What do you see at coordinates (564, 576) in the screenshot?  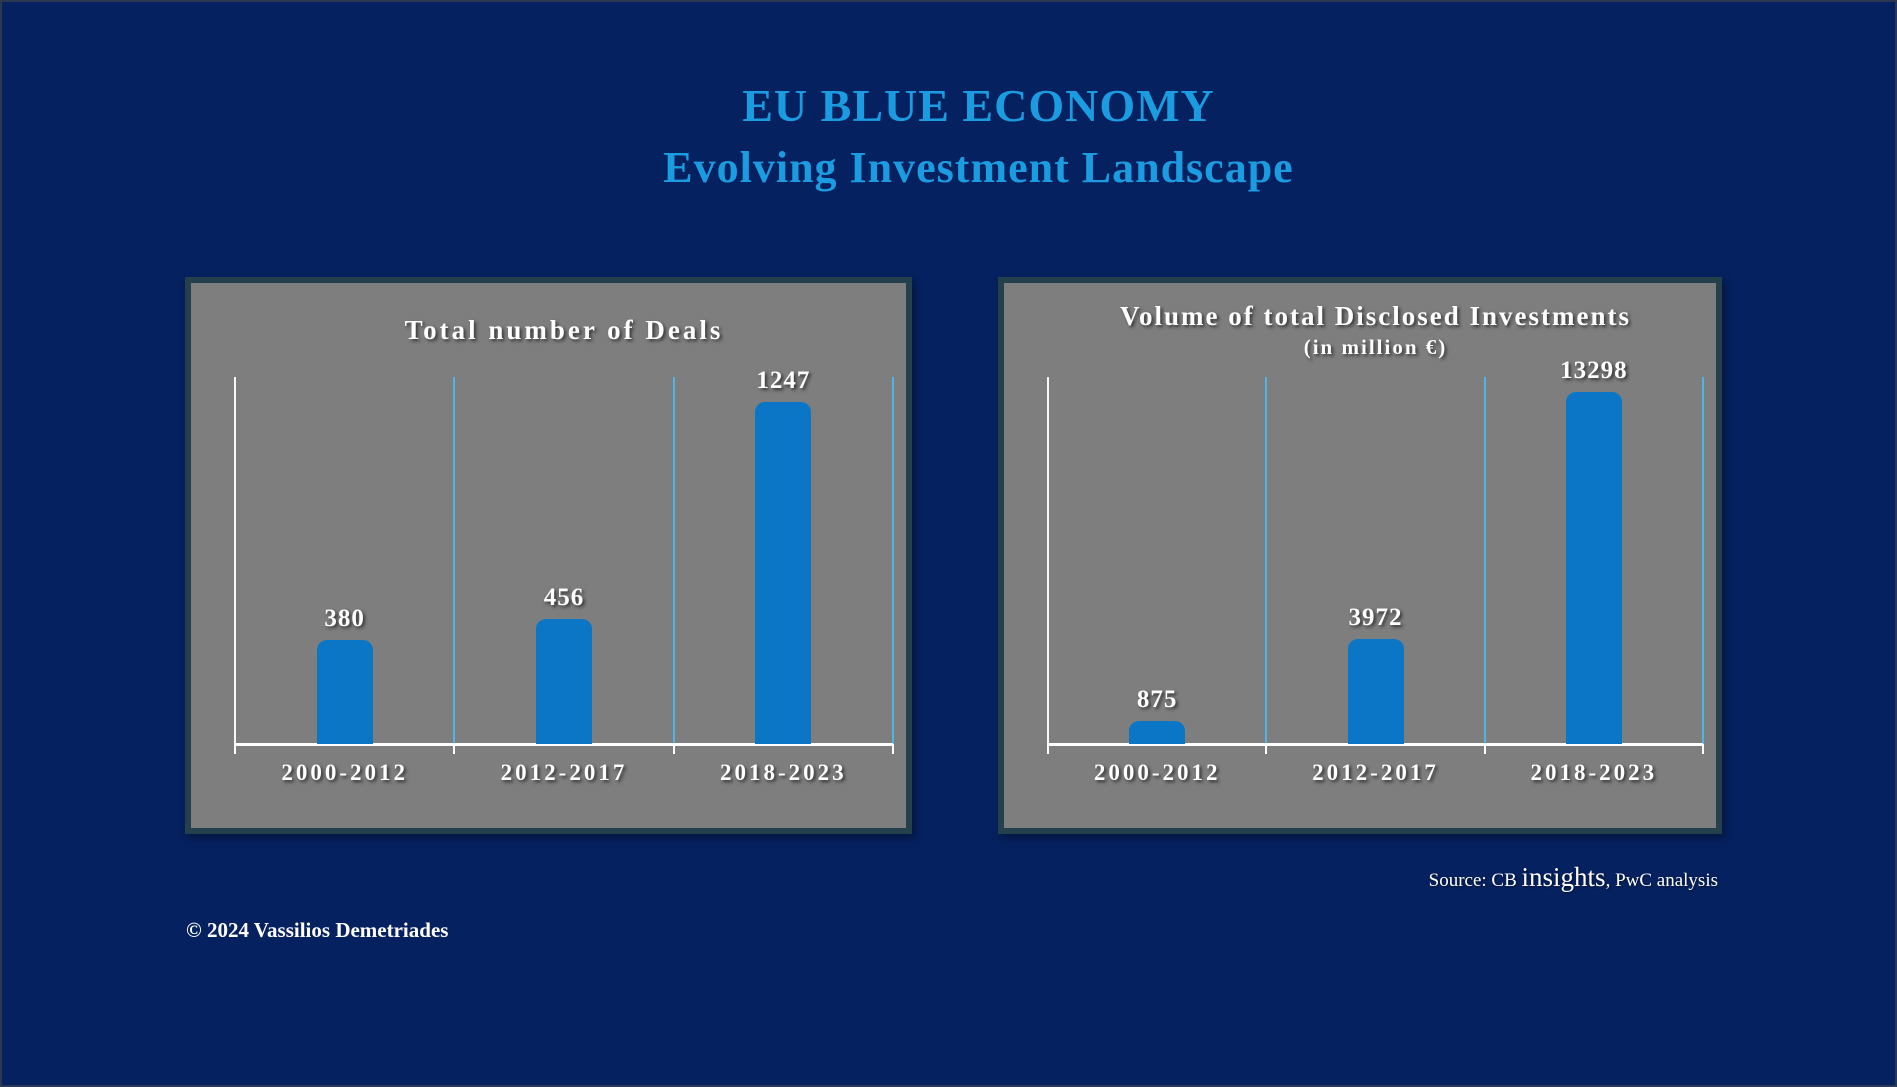 I see `plot-area-deals: 380 2000-2012 456 2012-2017 1247 2018-2023` at bounding box center [564, 576].